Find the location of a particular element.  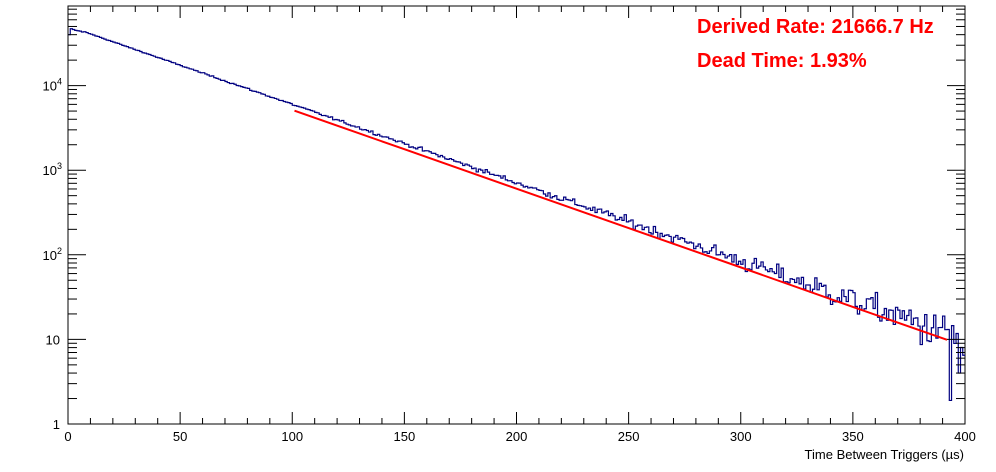

y-tick-label: 10 is located at coordinates (53, 339).